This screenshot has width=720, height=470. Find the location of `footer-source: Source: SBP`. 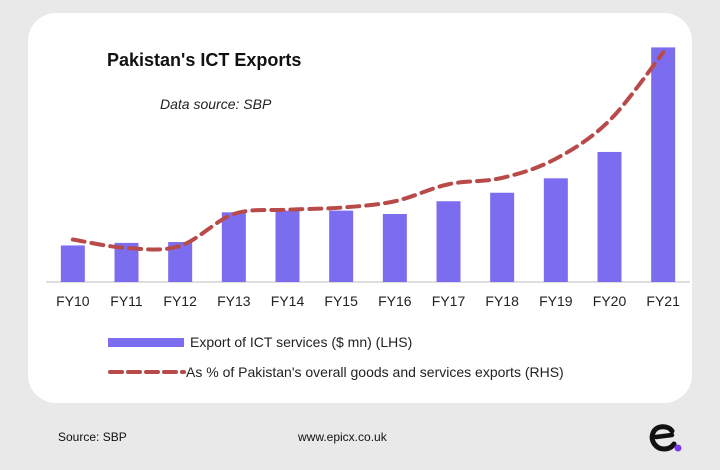

footer-source: Source: SBP is located at coordinates (92, 437).